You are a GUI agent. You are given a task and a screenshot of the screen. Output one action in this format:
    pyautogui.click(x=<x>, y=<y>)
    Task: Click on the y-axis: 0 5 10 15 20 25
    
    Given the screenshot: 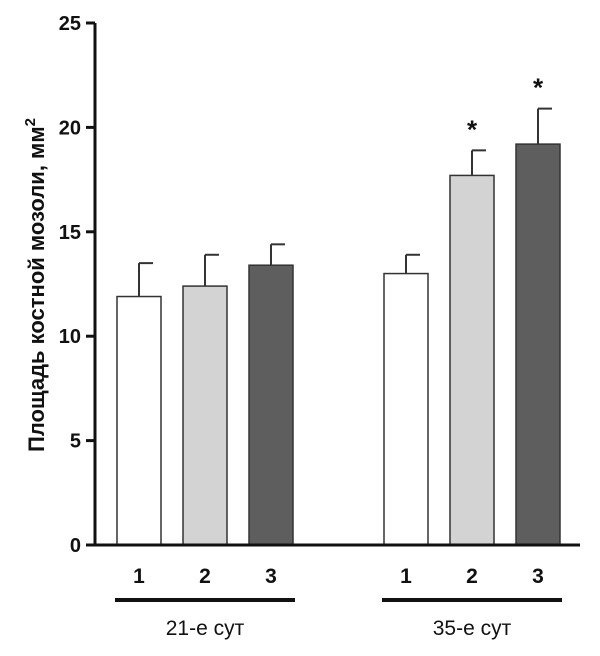 What is the action you would take?
    pyautogui.click(x=78, y=285)
    